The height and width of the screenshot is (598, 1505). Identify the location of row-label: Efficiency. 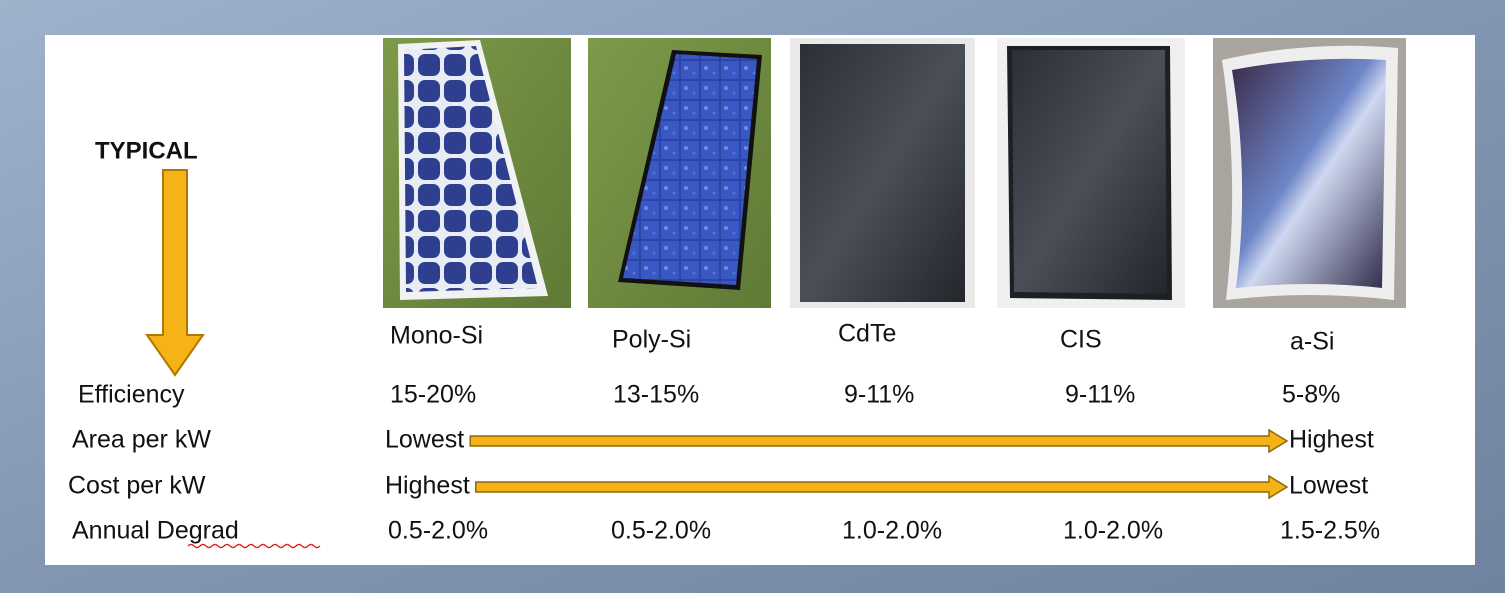
(131, 395).